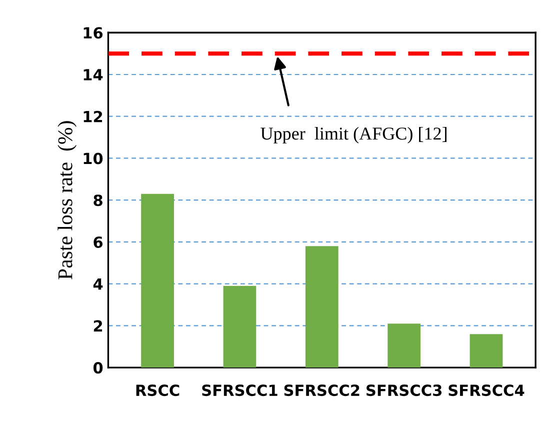 The width and height of the screenshot is (555, 435). What do you see at coordinates (404, 390) in the screenshot?
I see `x-tick-label: SFRSCC3` at bounding box center [404, 390].